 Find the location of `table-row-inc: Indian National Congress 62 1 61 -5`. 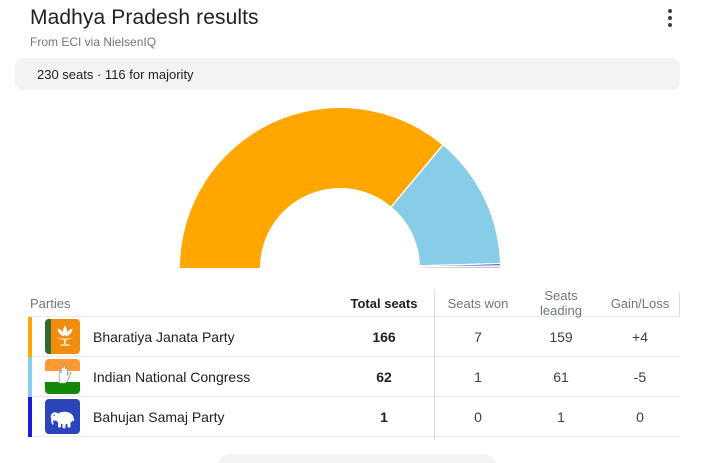

table-row-inc: Indian National Congress 62 1 61 -5 is located at coordinates (354, 377).